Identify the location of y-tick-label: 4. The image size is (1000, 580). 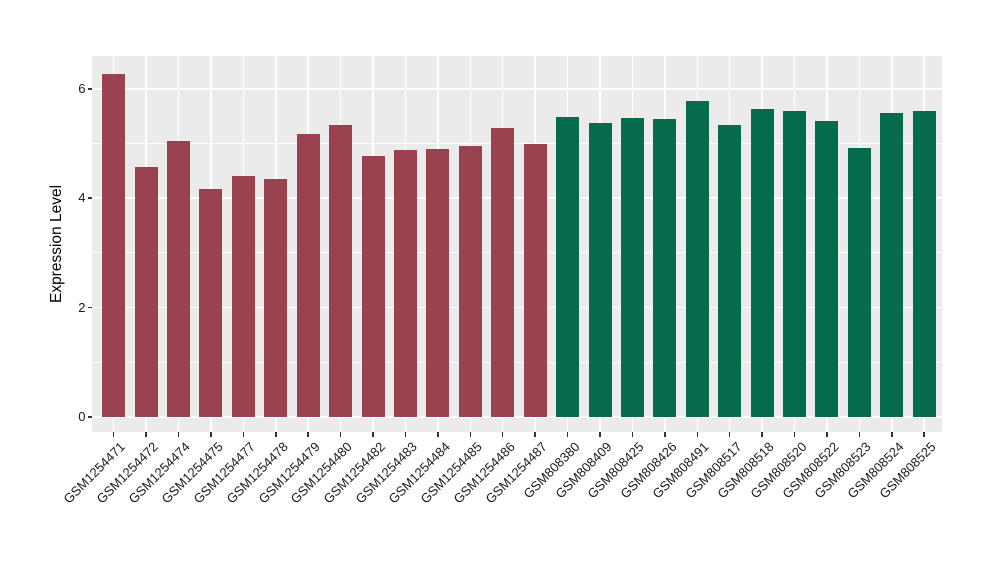
(82, 198).